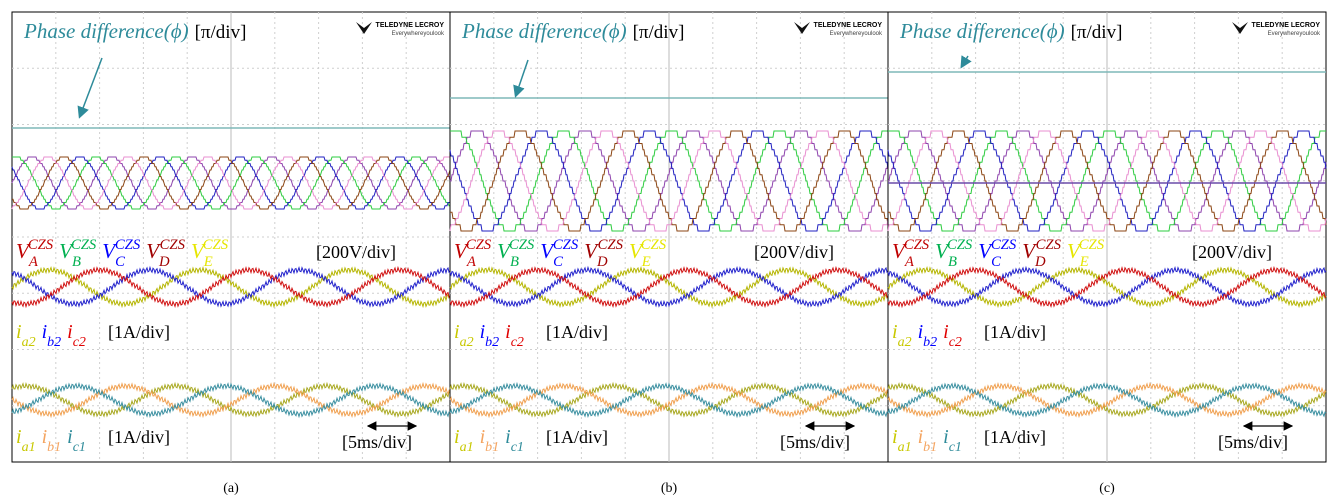  What do you see at coordinates (930, 447) in the screenshot?
I see `label-sub: b1` at bounding box center [930, 447].